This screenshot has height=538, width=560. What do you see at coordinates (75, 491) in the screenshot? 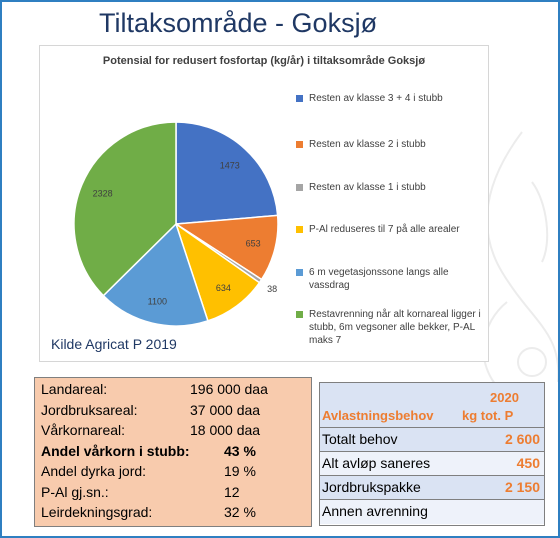
I see `stat-label: P-Al gj.sn.:` at bounding box center [75, 491].